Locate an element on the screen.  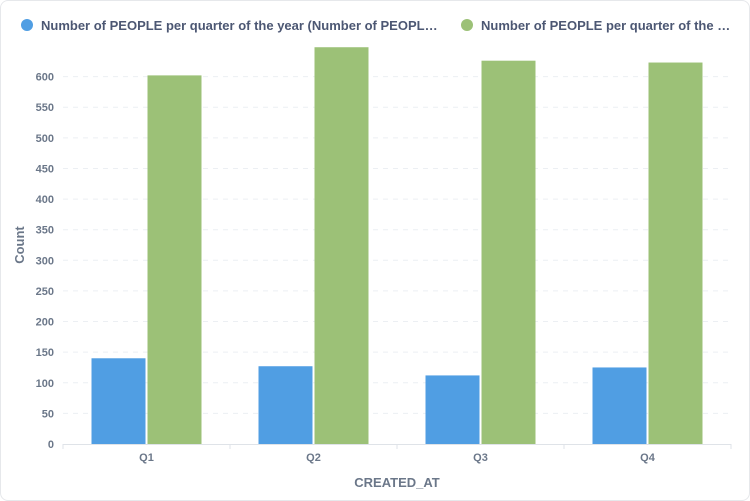
y-tick-label: 0 is located at coordinates (51, 445).